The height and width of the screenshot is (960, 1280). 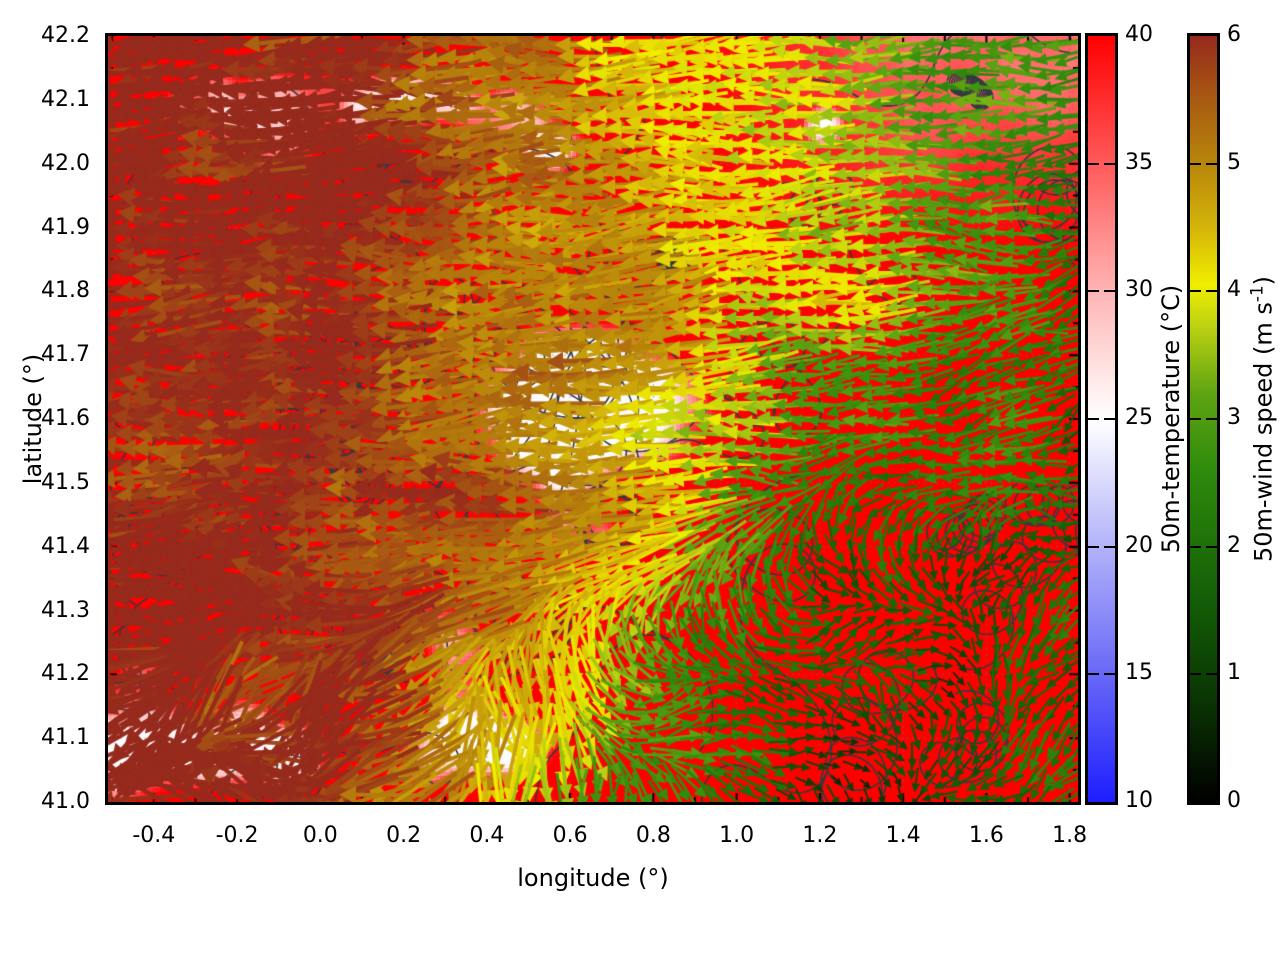 What do you see at coordinates (653, 835) in the screenshot?
I see `x-tick-label: 0.8` at bounding box center [653, 835].